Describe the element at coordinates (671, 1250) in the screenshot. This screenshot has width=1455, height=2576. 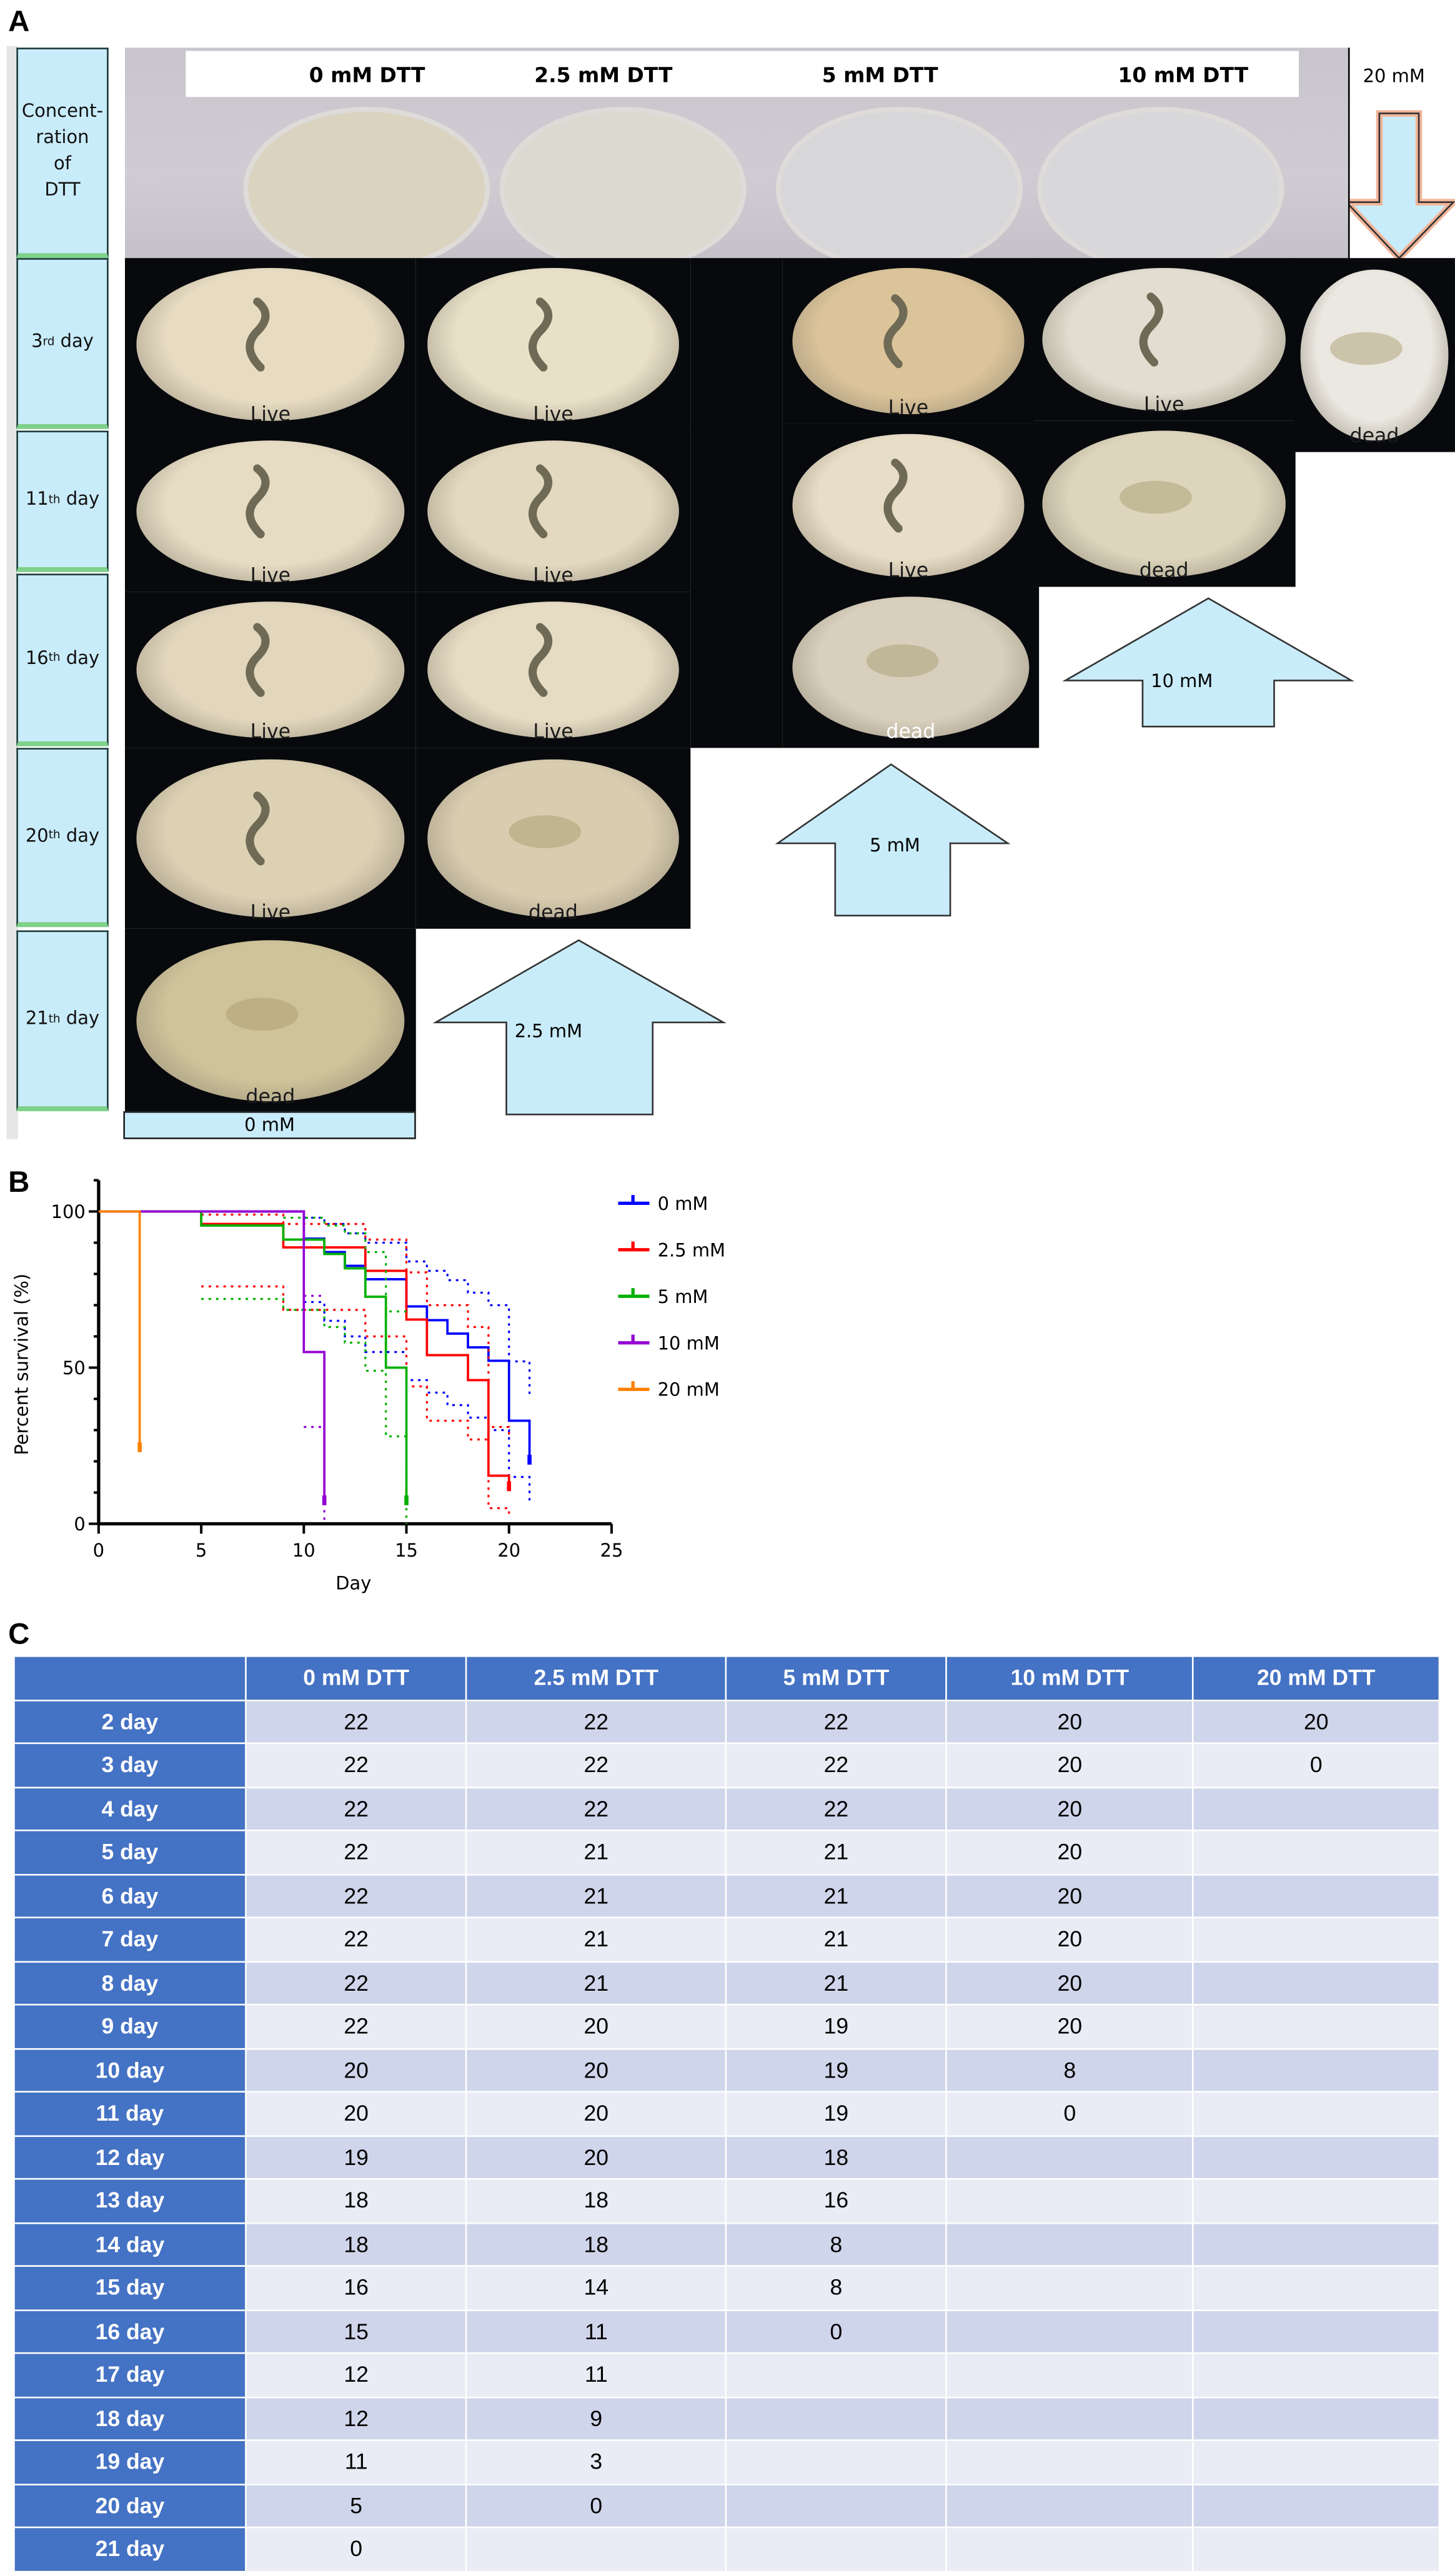
I see `legend-item-2-5-mM: 2.5 mM` at that location.